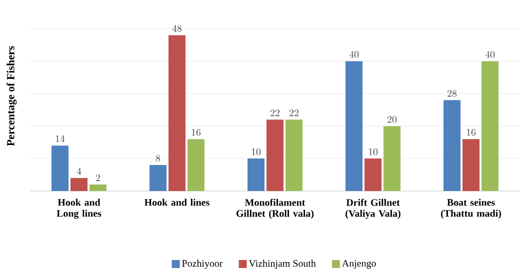 Image resolution: width=520 pixels, height=276 pixels. Describe the element at coordinates (452, 93) in the screenshot. I see `data-label: 28` at that location.